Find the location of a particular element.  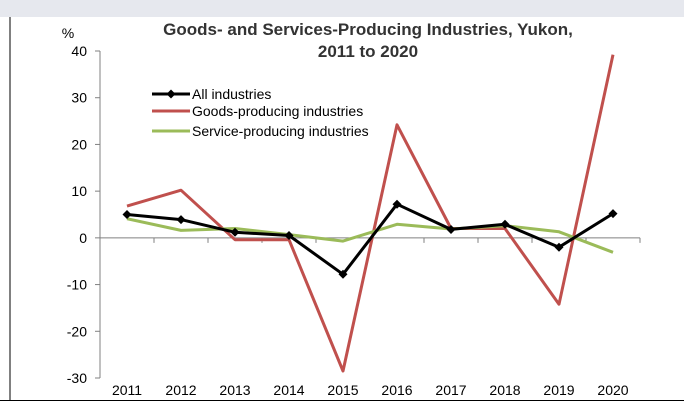

x-tick-label: 2020 is located at coordinates (612, 390).